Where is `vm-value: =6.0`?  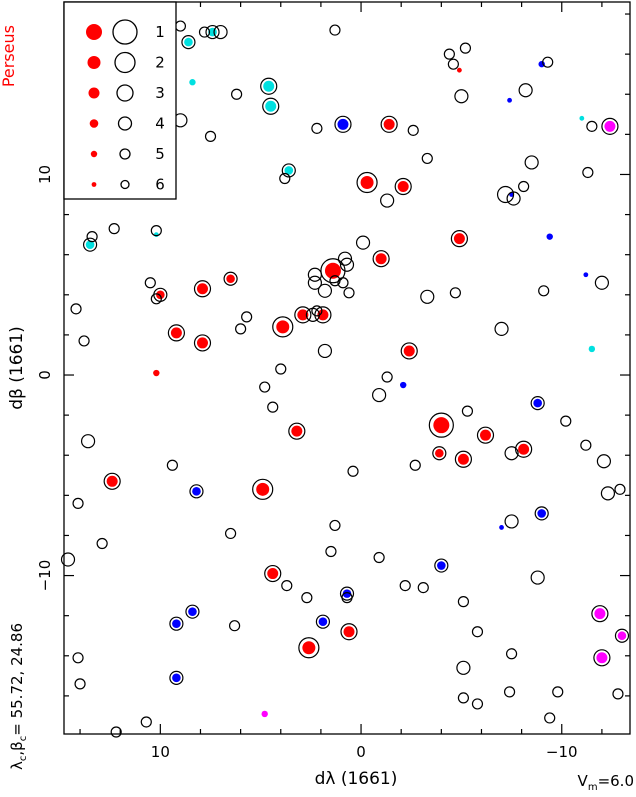 vm-value: =6.0 is located at coordinates (616, 781).